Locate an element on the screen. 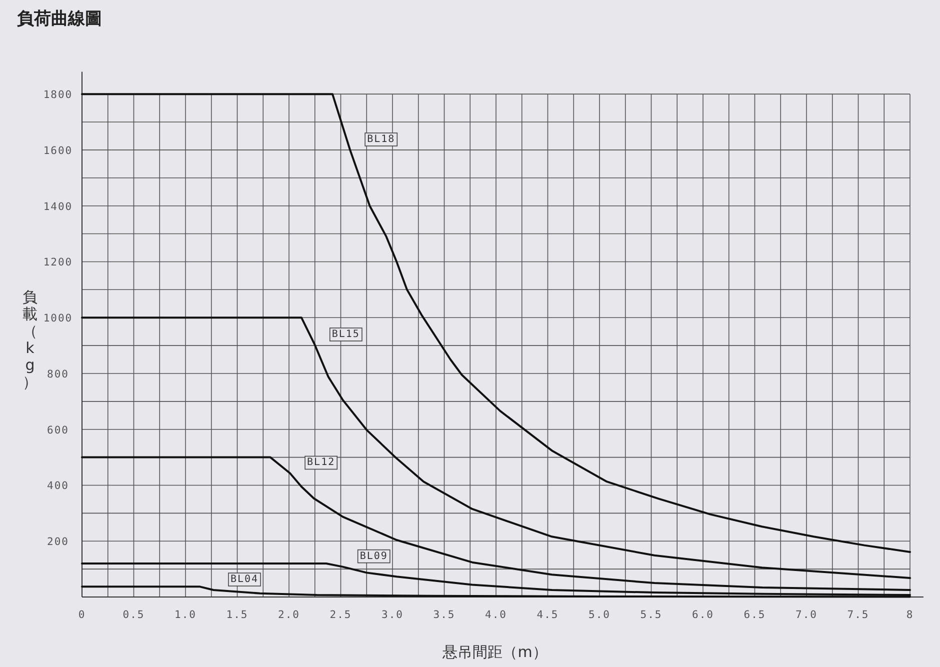 This screenshot has width=940, height=667. series-label: BL12 is located at coordinates (321, 462).